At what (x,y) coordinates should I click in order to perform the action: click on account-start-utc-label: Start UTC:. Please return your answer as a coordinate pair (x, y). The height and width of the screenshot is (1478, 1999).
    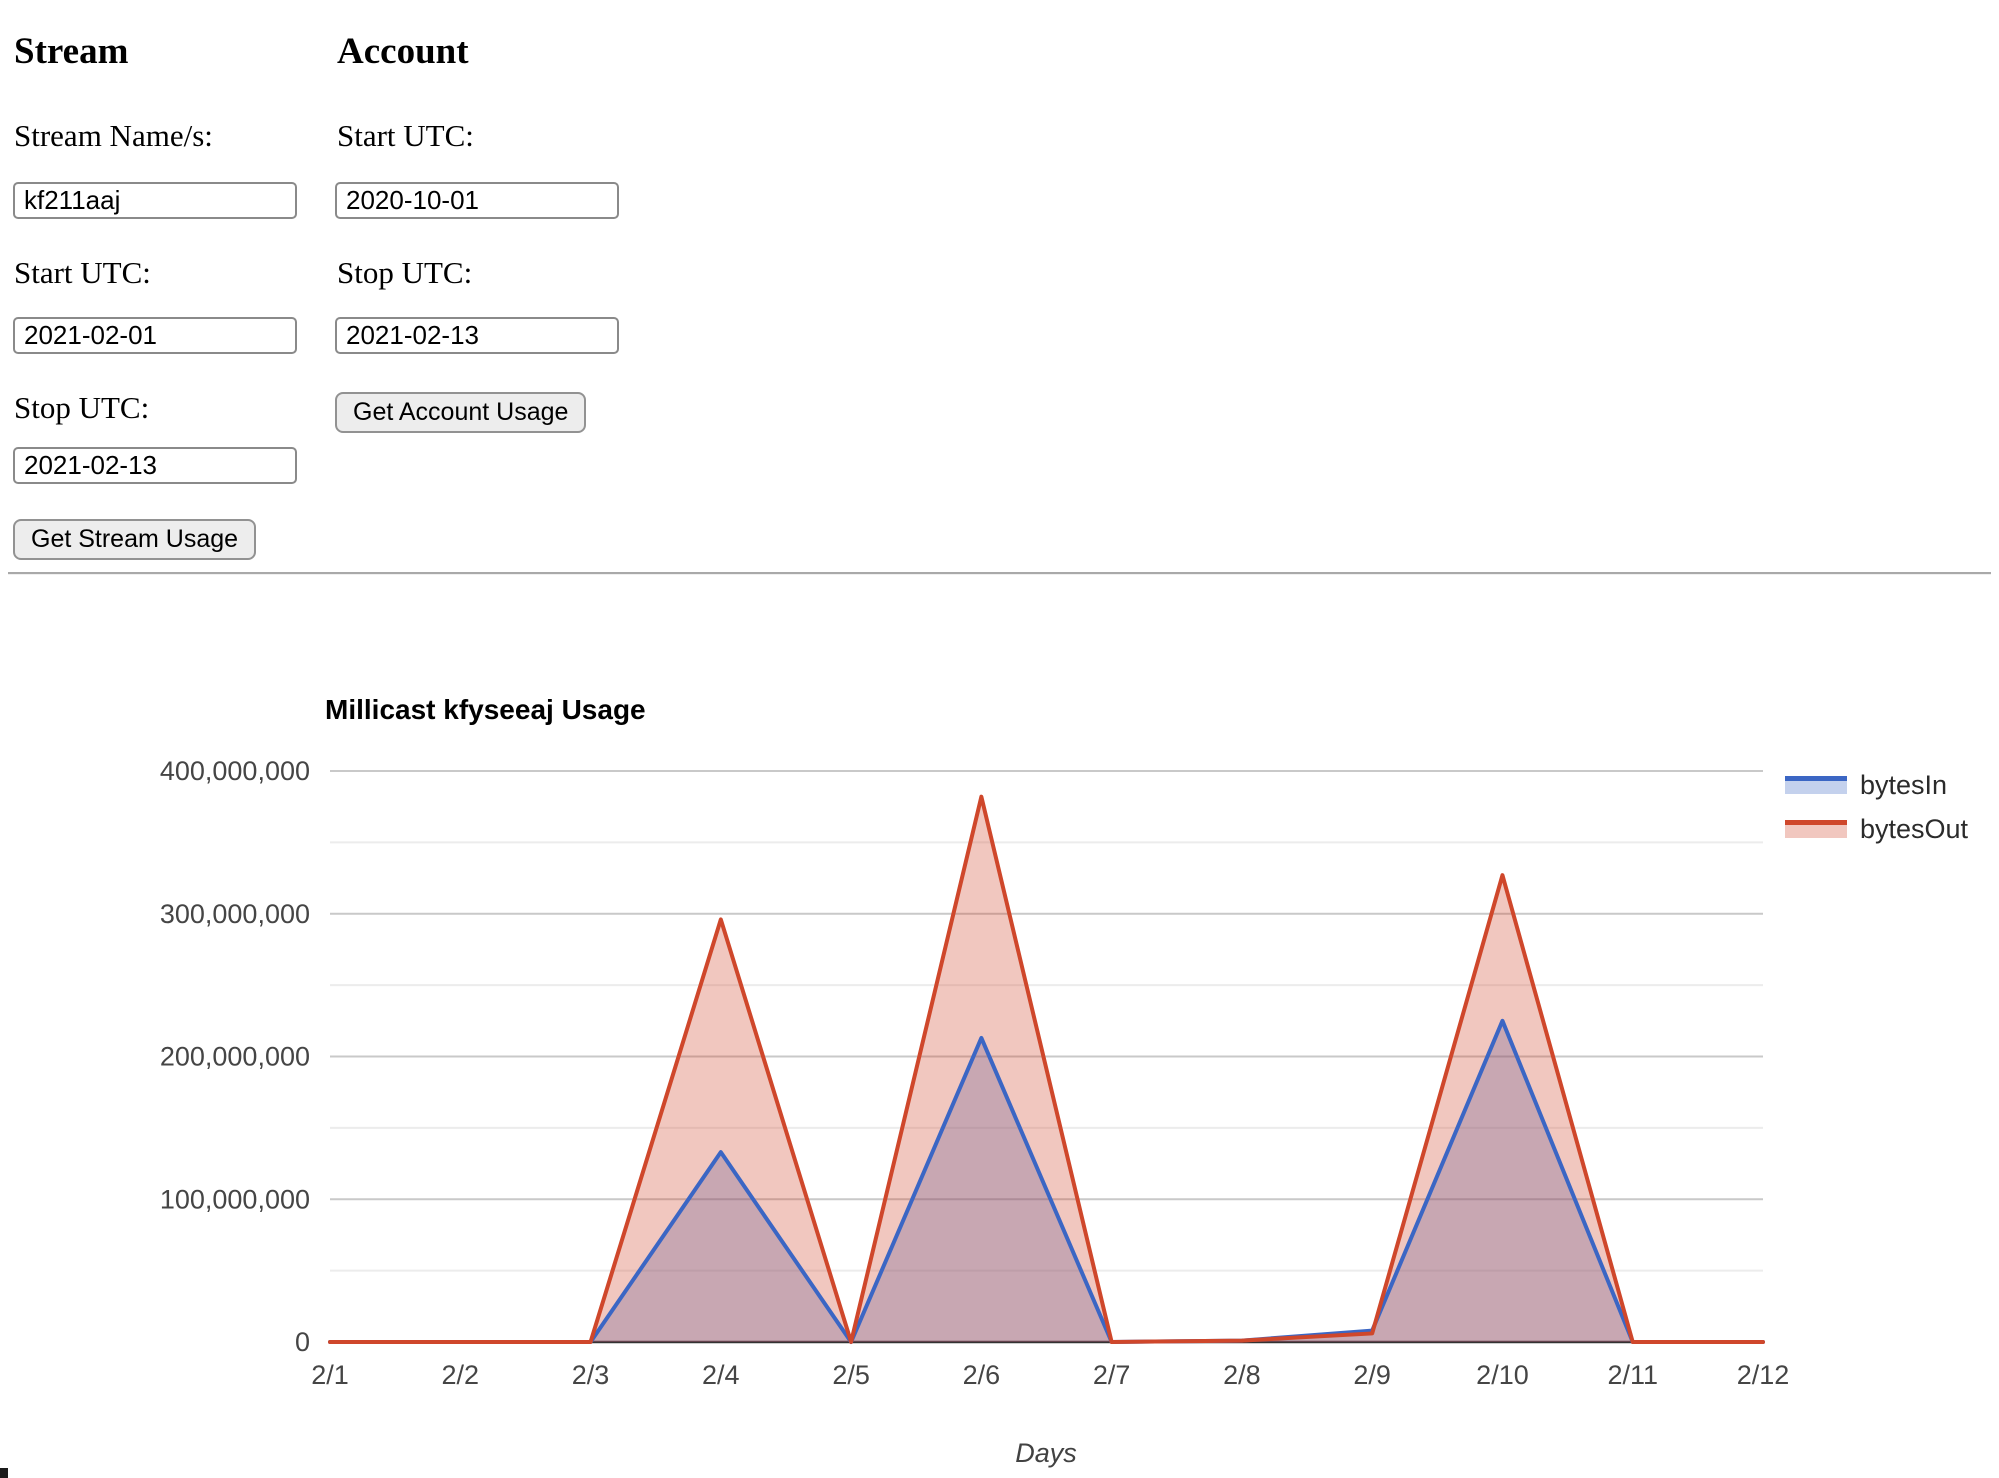
    Looking at the image, I should click on (405, 135).